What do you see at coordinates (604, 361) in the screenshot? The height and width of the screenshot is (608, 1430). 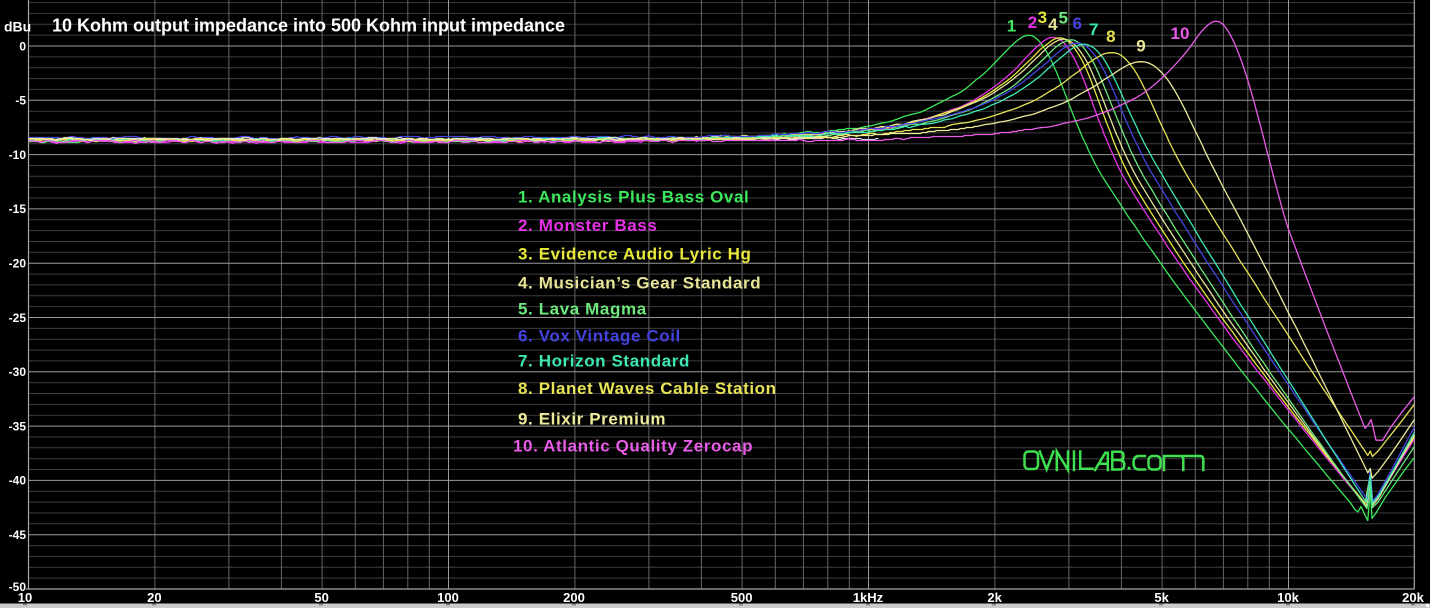 I see `svg-text: 7. Horizon Standard` at bounding box center [604, 361].